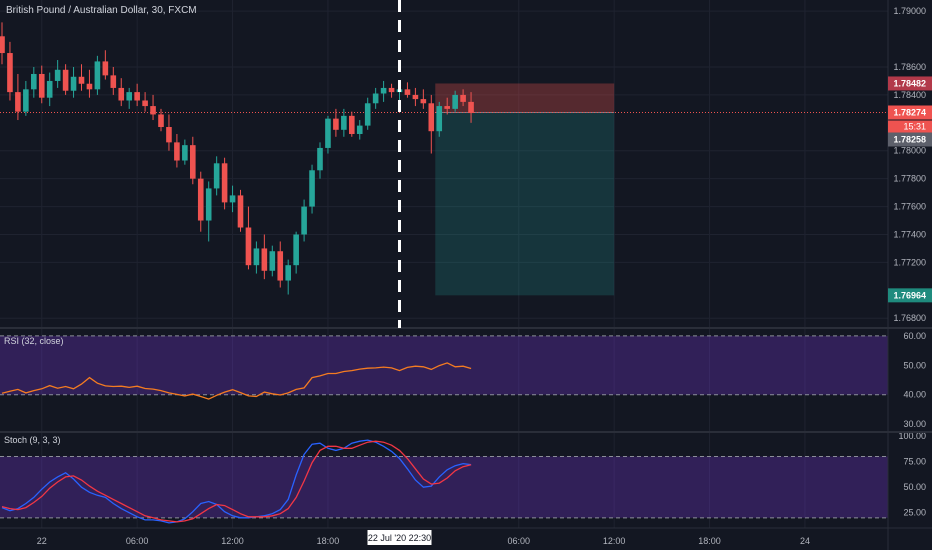 This screenshot has width=932, height=550. Describe the element at coordinates (236, 481) in the screenshot. I see `stoch-d-line` at that location.